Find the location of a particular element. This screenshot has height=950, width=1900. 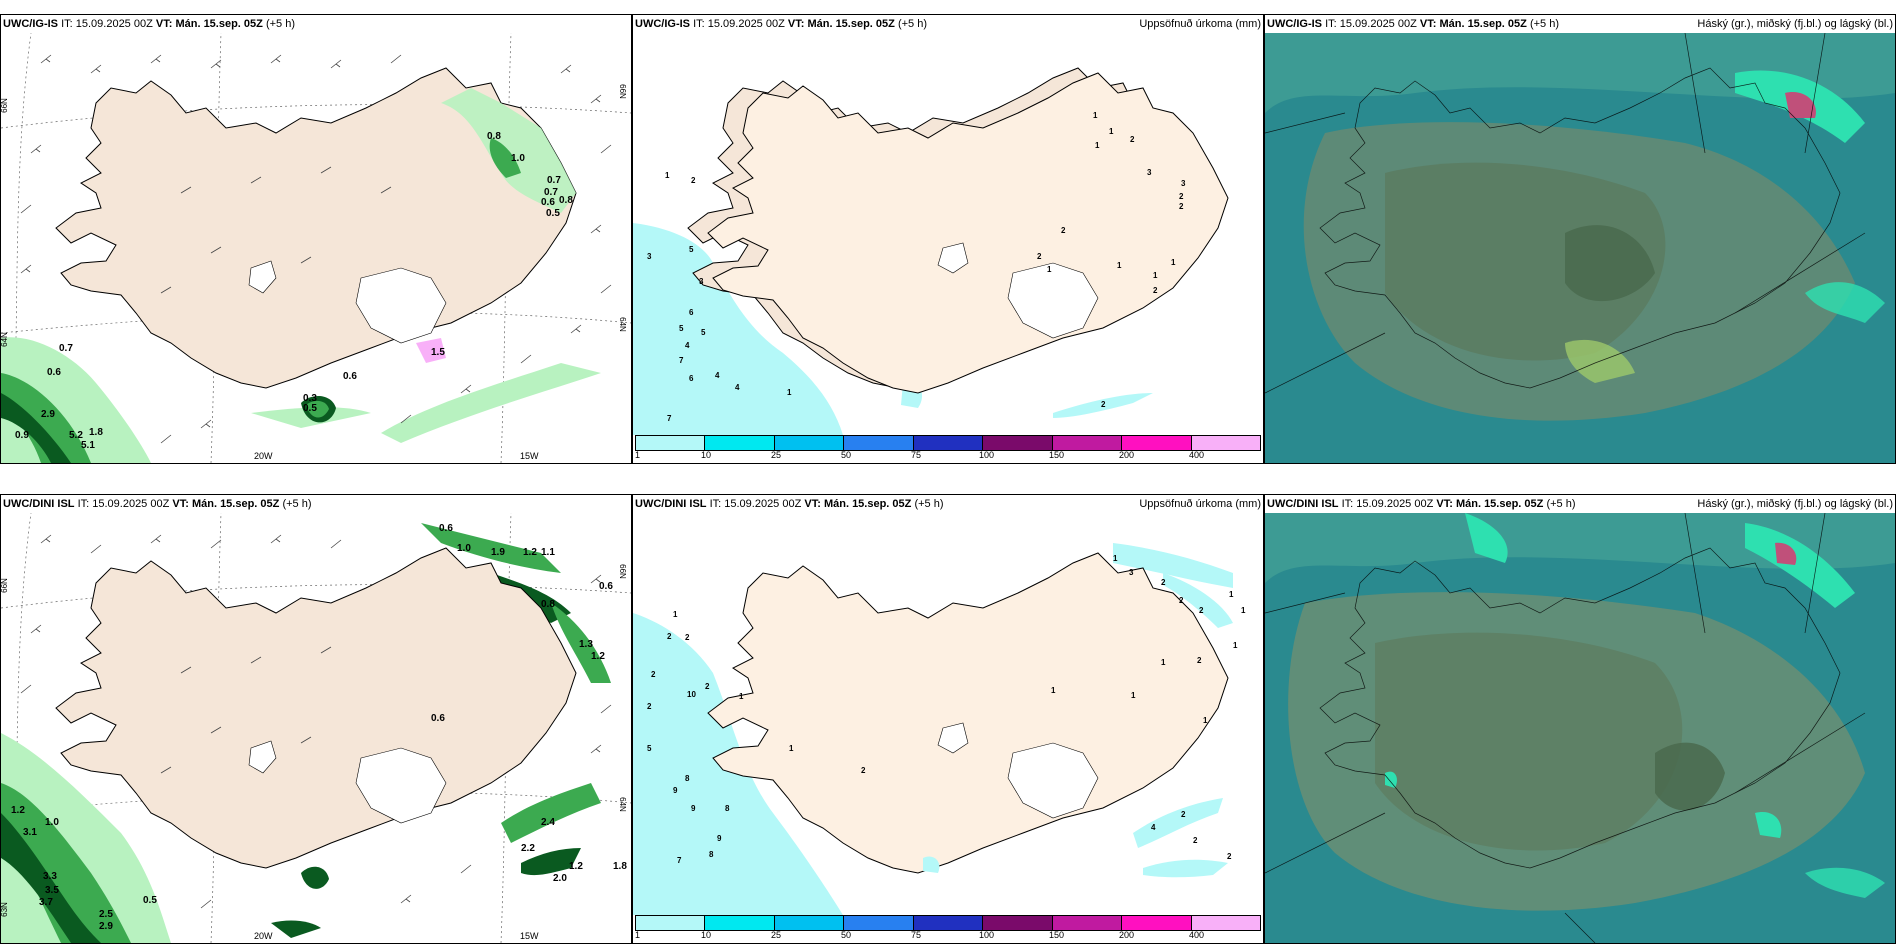

lon-label-20w: 20W is located at coordinates (263, 456).